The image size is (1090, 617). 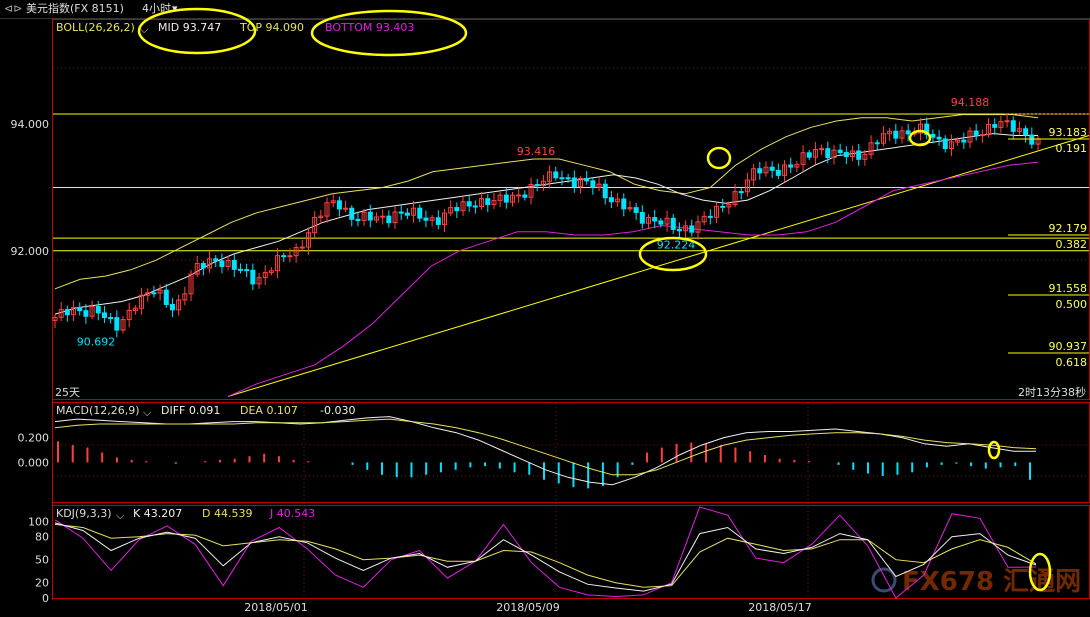 What do you see at coordinates (1072, 362) in the screenshot?
I see `fib-ratio-label: 0.618` at bounding box center [1072, 362].